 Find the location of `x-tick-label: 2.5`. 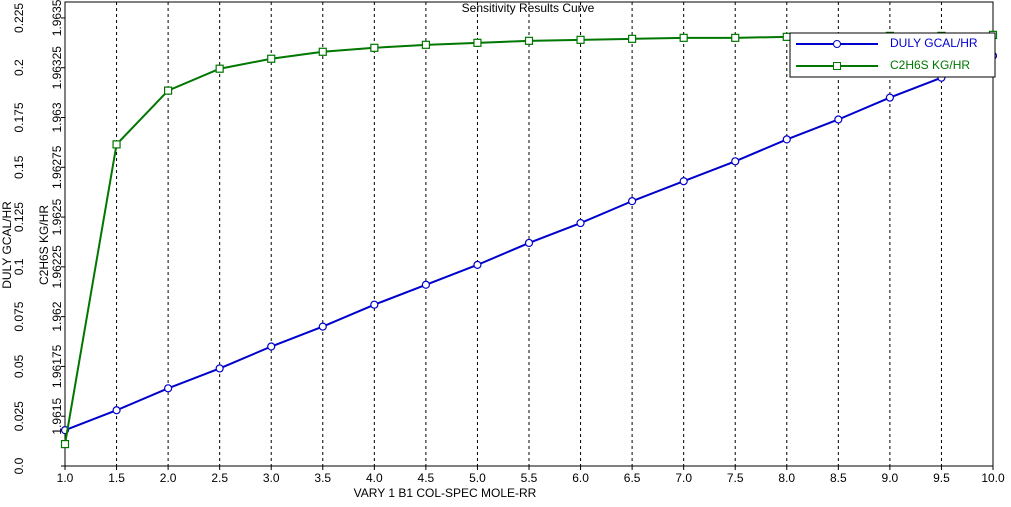

x-tick-label: 2.5 is located at coordinates (219, 478).